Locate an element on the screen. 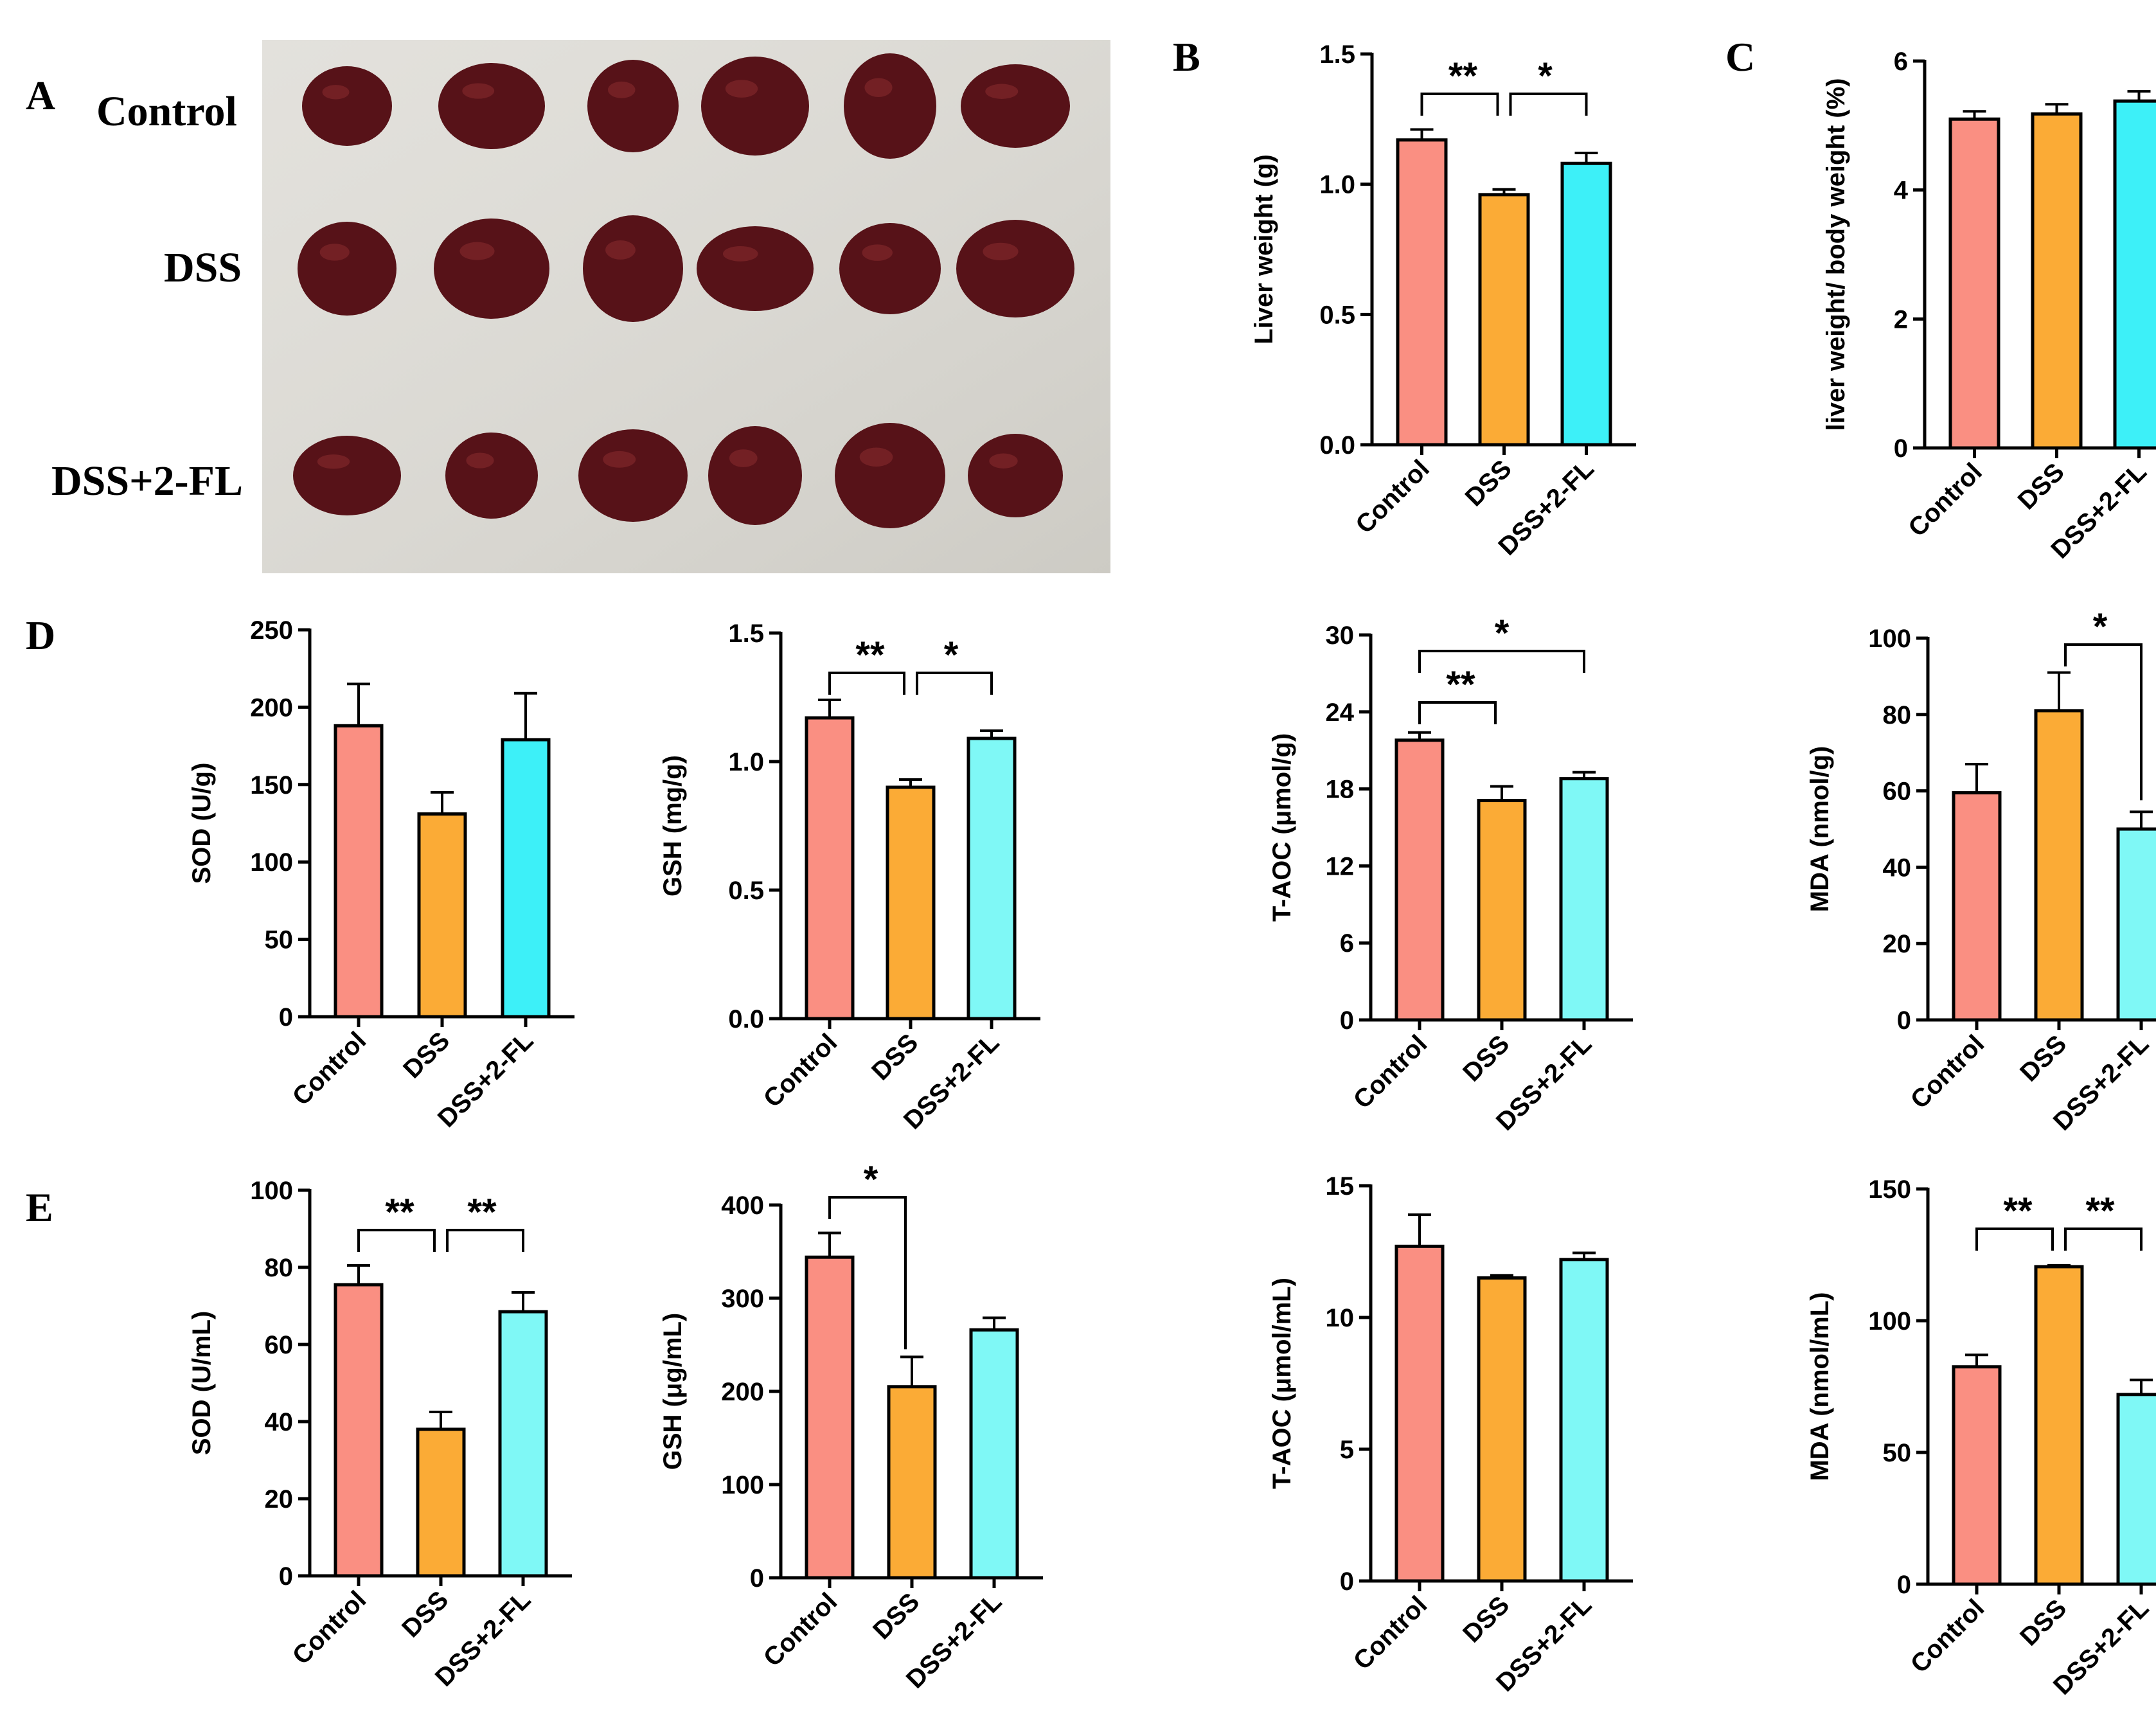 The height and width of the screenshot is (1723, 2156). y-tick-label: 150 is located at coordinates (271, 785).